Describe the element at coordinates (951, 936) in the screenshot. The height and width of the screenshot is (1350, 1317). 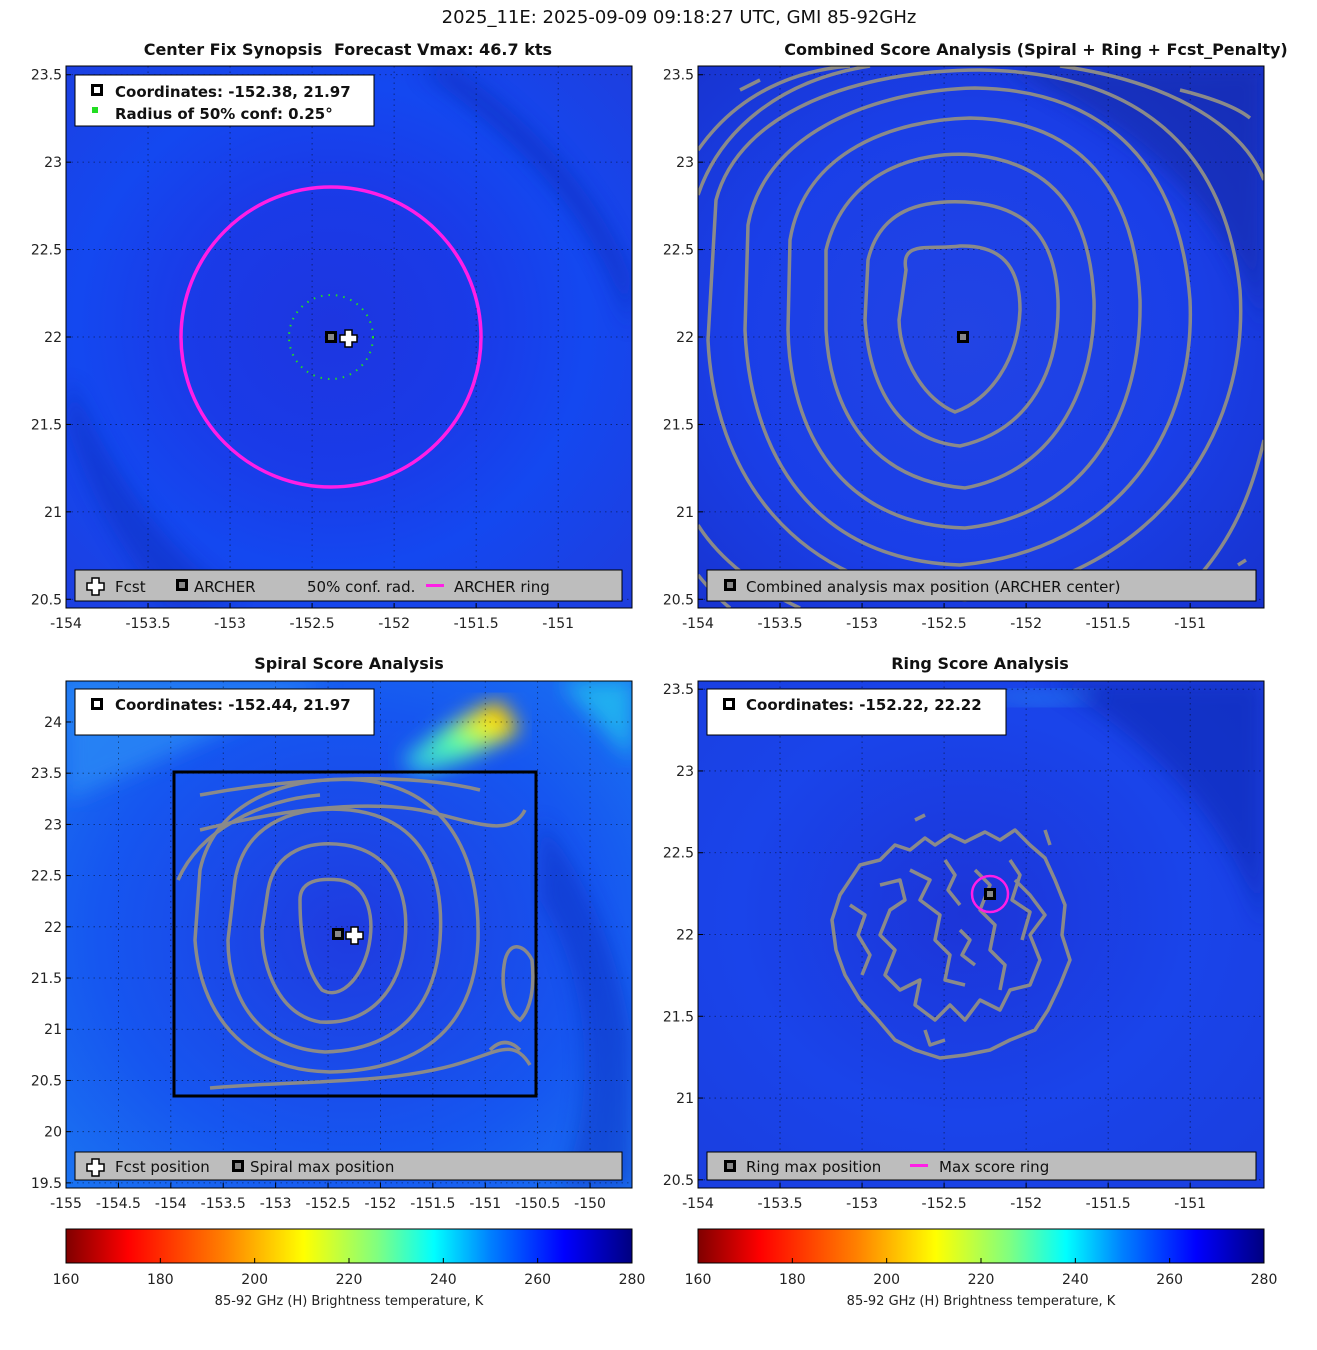
I see `ring-score-contours` at that location.